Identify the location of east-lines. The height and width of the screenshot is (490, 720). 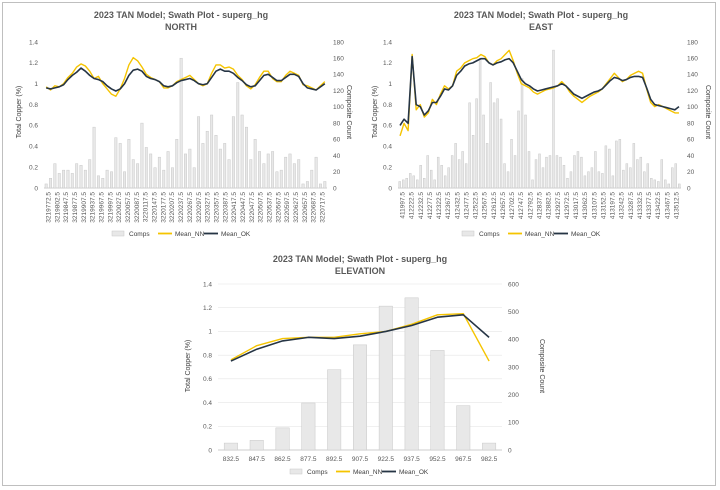
(539, 93).